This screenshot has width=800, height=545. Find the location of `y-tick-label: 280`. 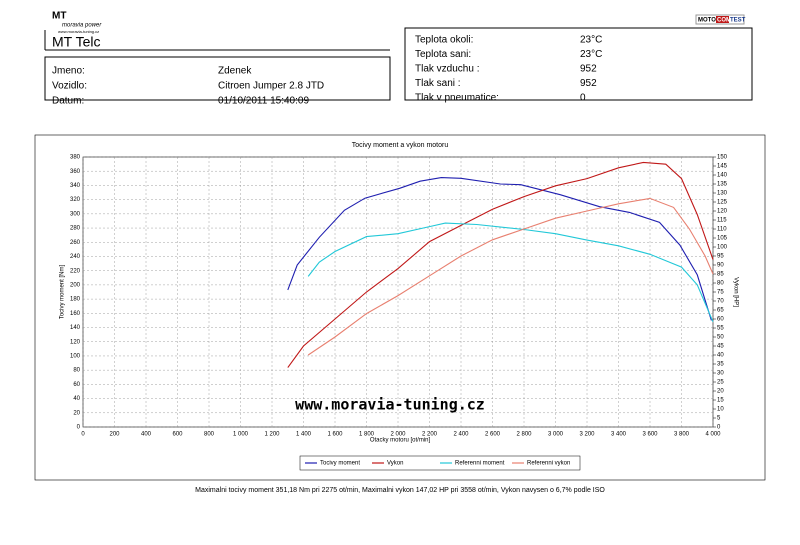

y-tick-label: 280 is located at coordinates (75, 229).